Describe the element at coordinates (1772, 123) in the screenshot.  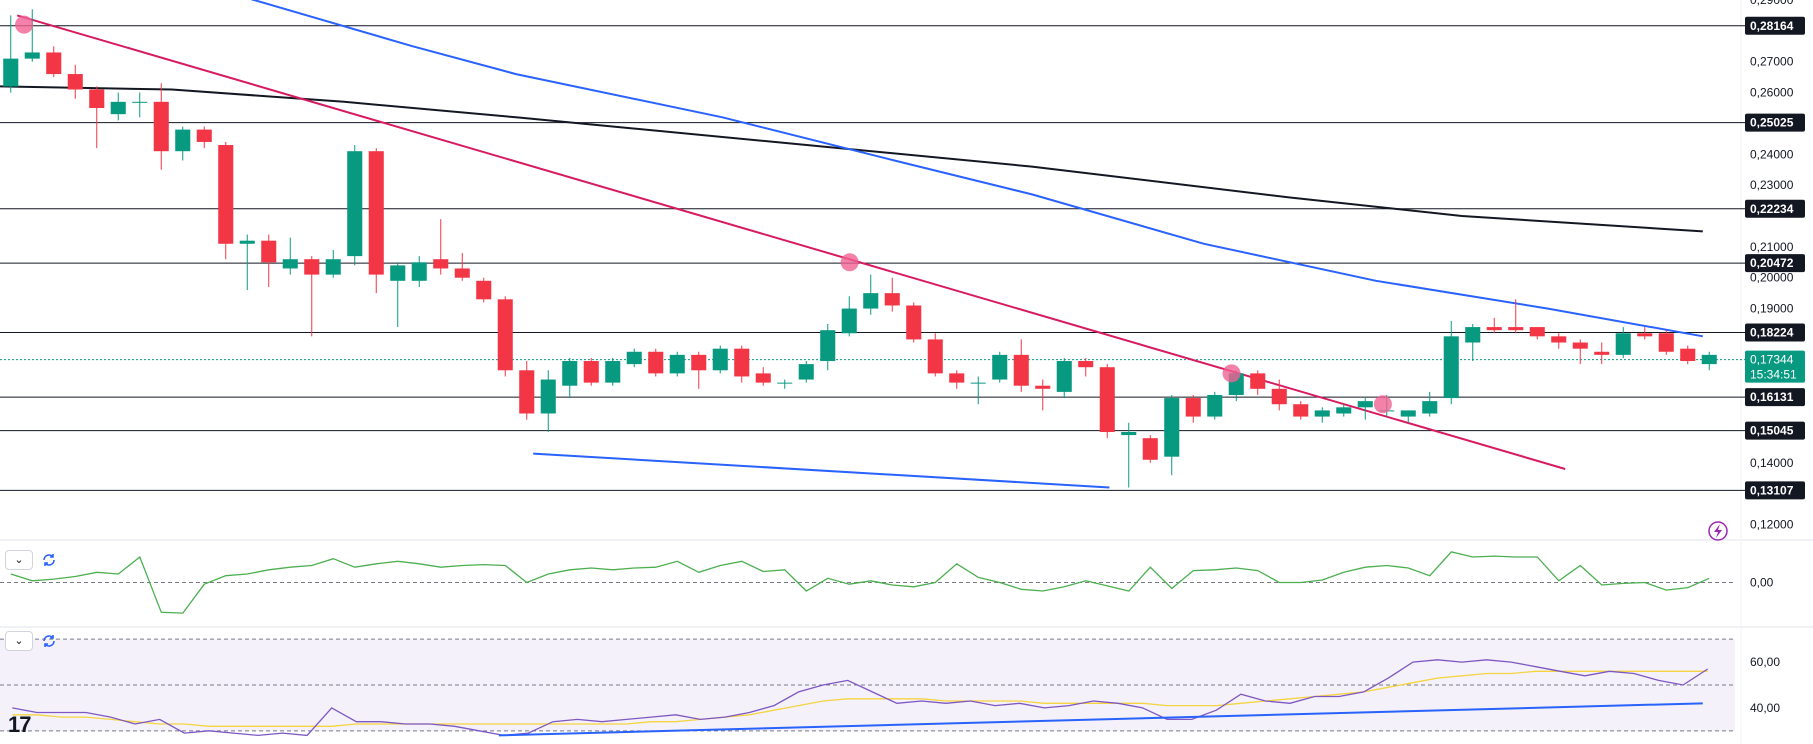
I see `level-label: 0,25025` at that location.